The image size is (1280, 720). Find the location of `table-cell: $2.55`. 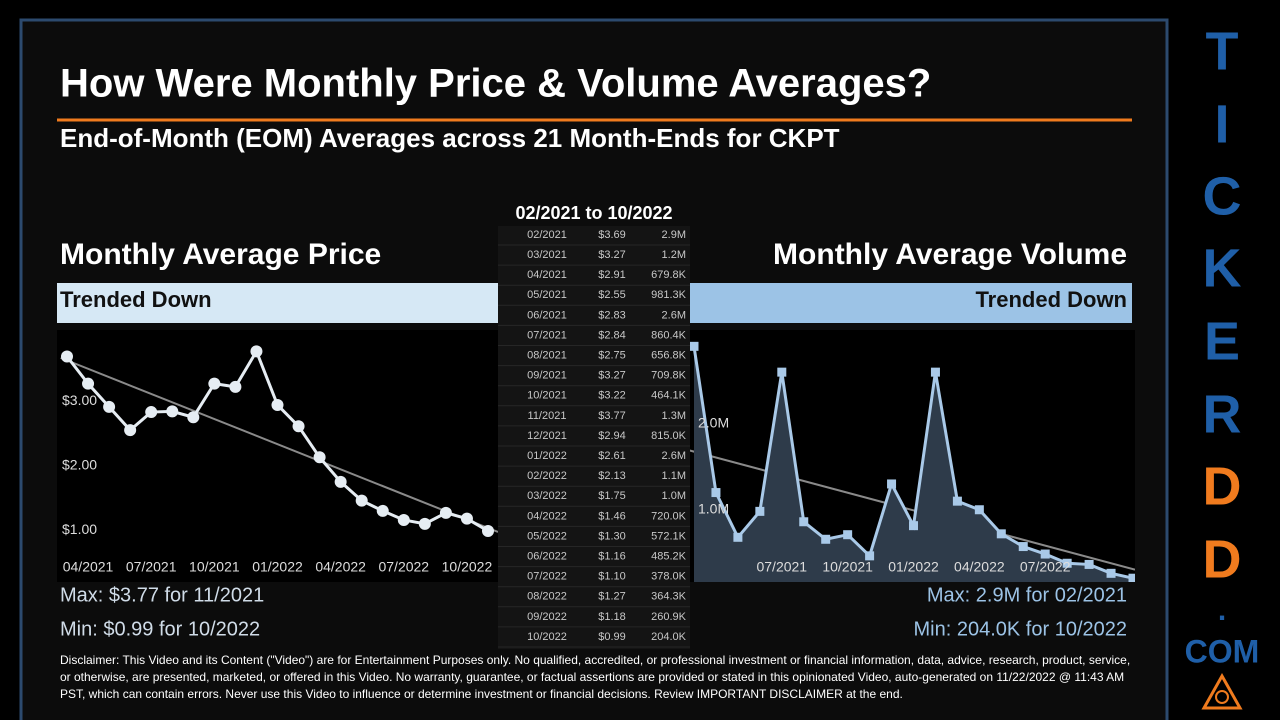

table-cell: $2.55 is located at coordinates (612, 295).